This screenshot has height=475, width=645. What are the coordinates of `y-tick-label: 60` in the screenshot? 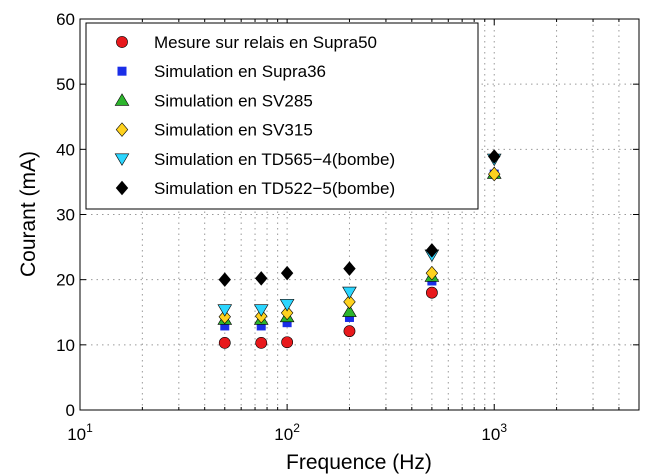 It's located at (65, 19).